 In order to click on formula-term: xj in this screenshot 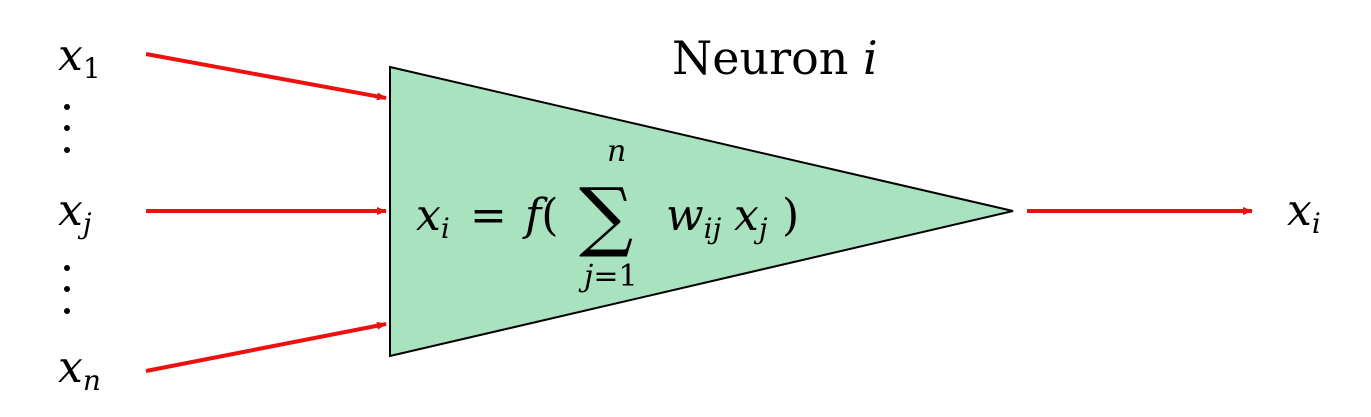, I will do `click(751, 217)`.